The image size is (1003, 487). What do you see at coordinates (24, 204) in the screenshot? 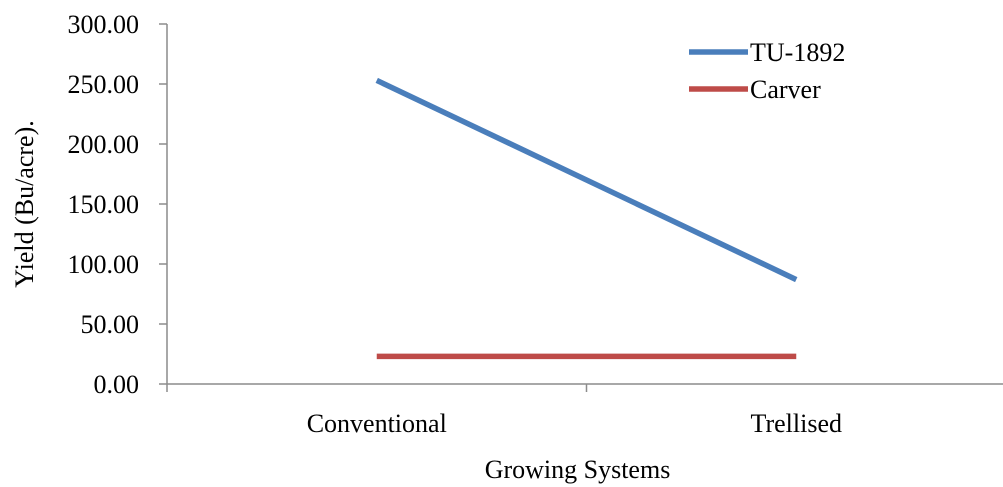
I see `y-axis-title: Yield (Bu/acre).` at bounding box center [24, 204].